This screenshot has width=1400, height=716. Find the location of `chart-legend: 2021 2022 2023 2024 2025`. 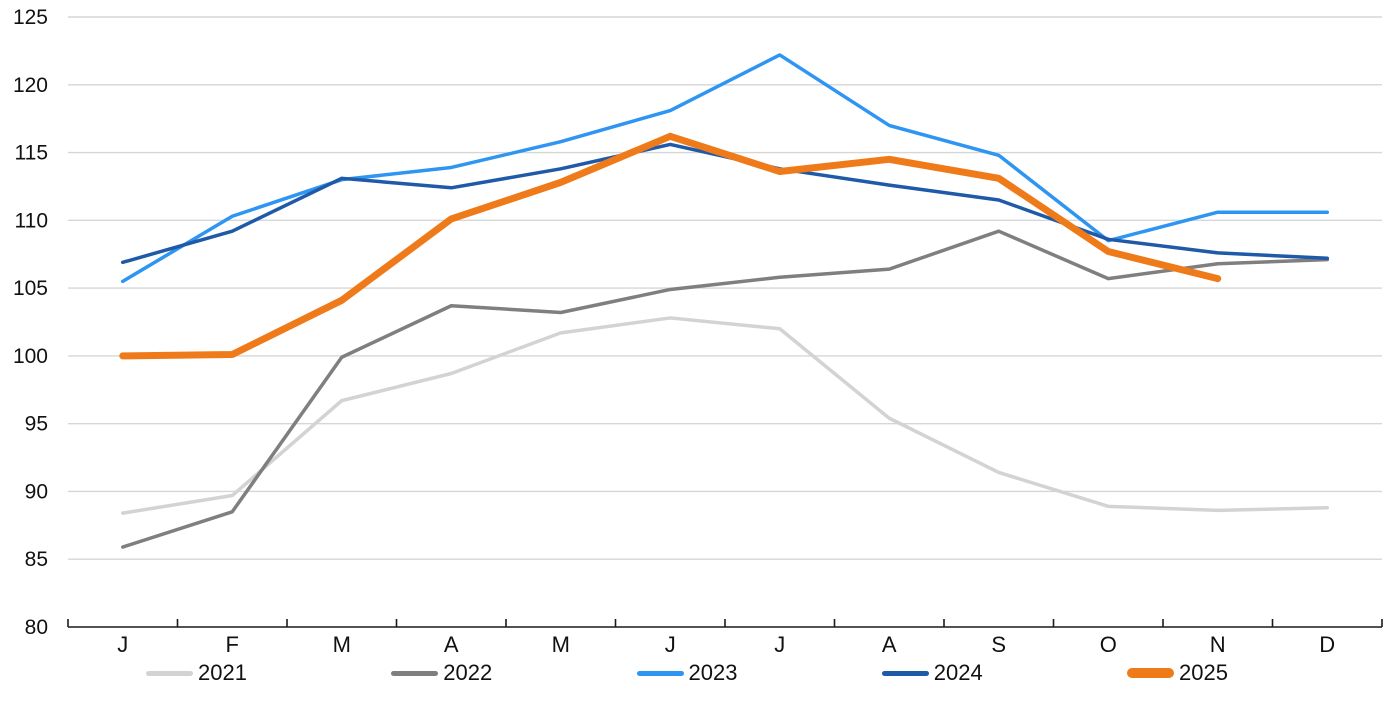

chart-legend: 2021 2022 2023 2024 2025 is located at coordinates (687, 673).